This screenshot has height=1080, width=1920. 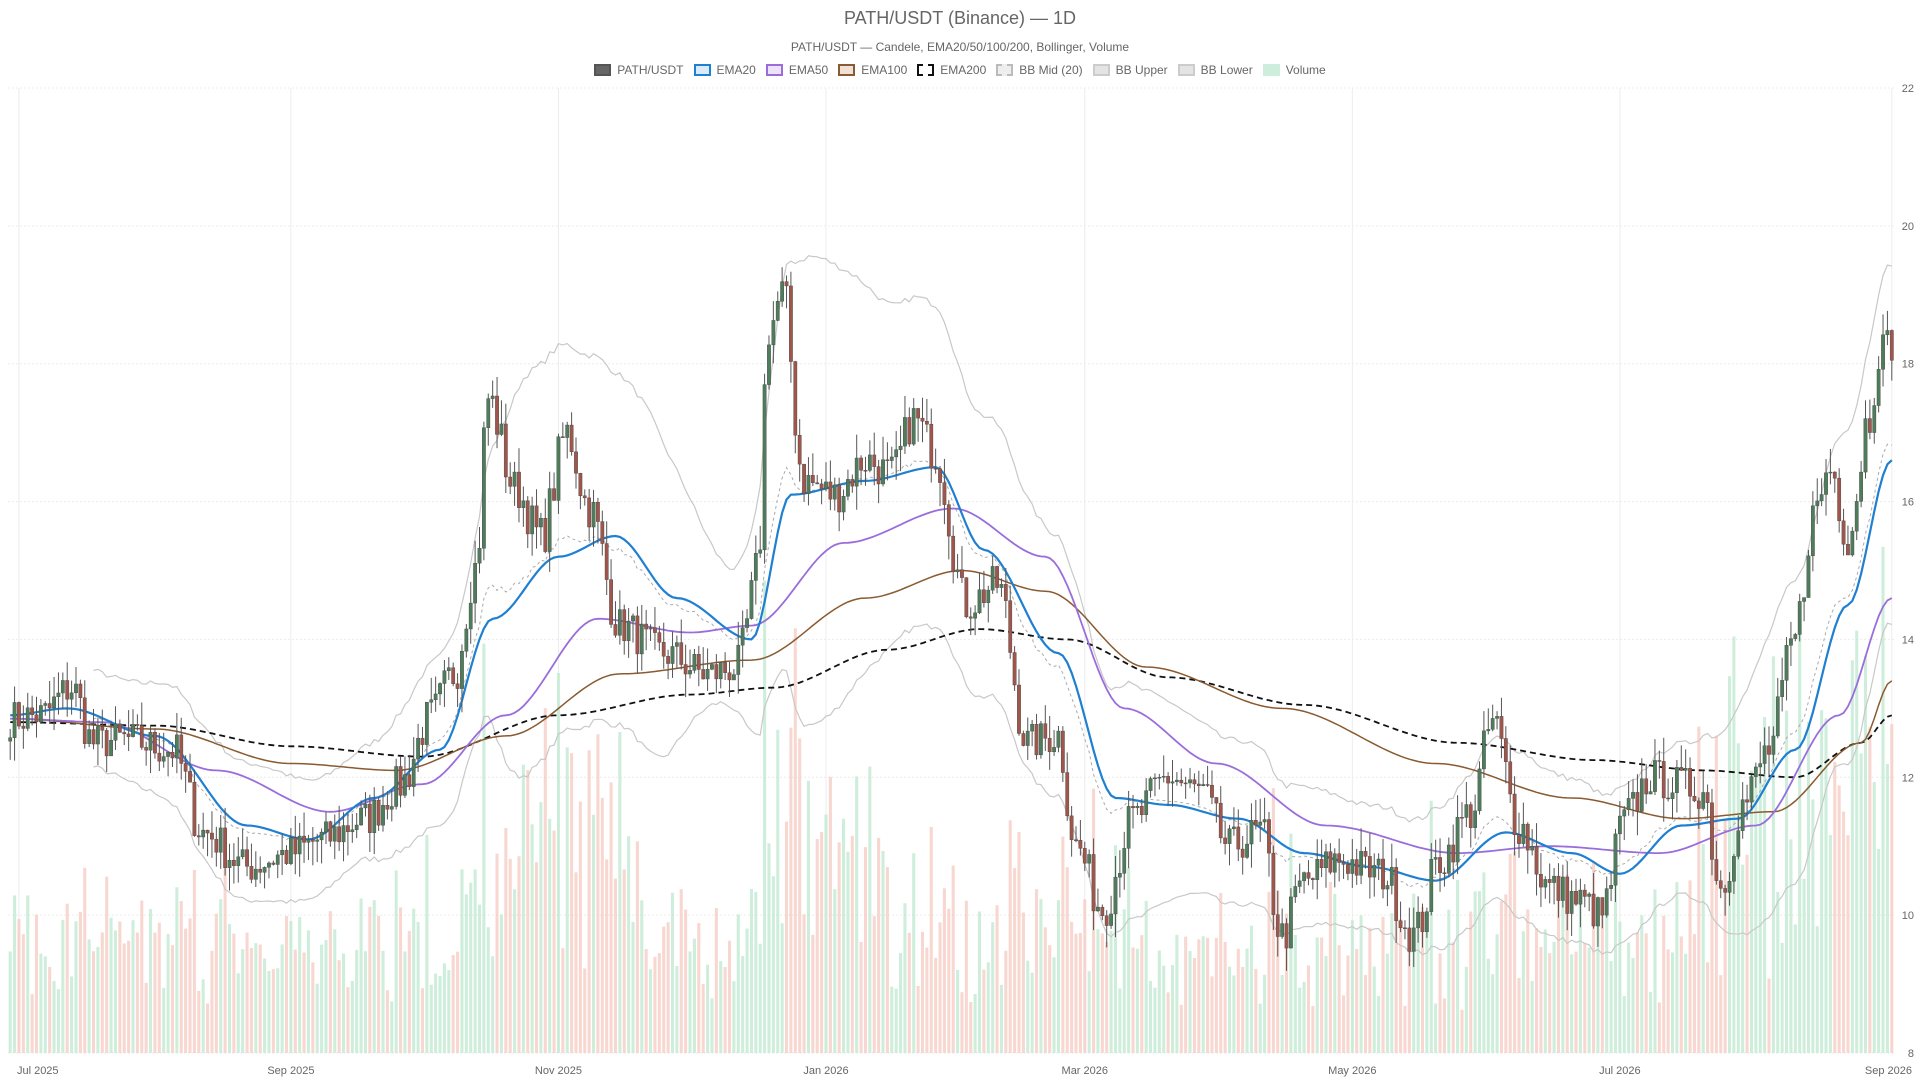 I want to click on legend-item: PATH/USDT, so click(x=639, y=70).